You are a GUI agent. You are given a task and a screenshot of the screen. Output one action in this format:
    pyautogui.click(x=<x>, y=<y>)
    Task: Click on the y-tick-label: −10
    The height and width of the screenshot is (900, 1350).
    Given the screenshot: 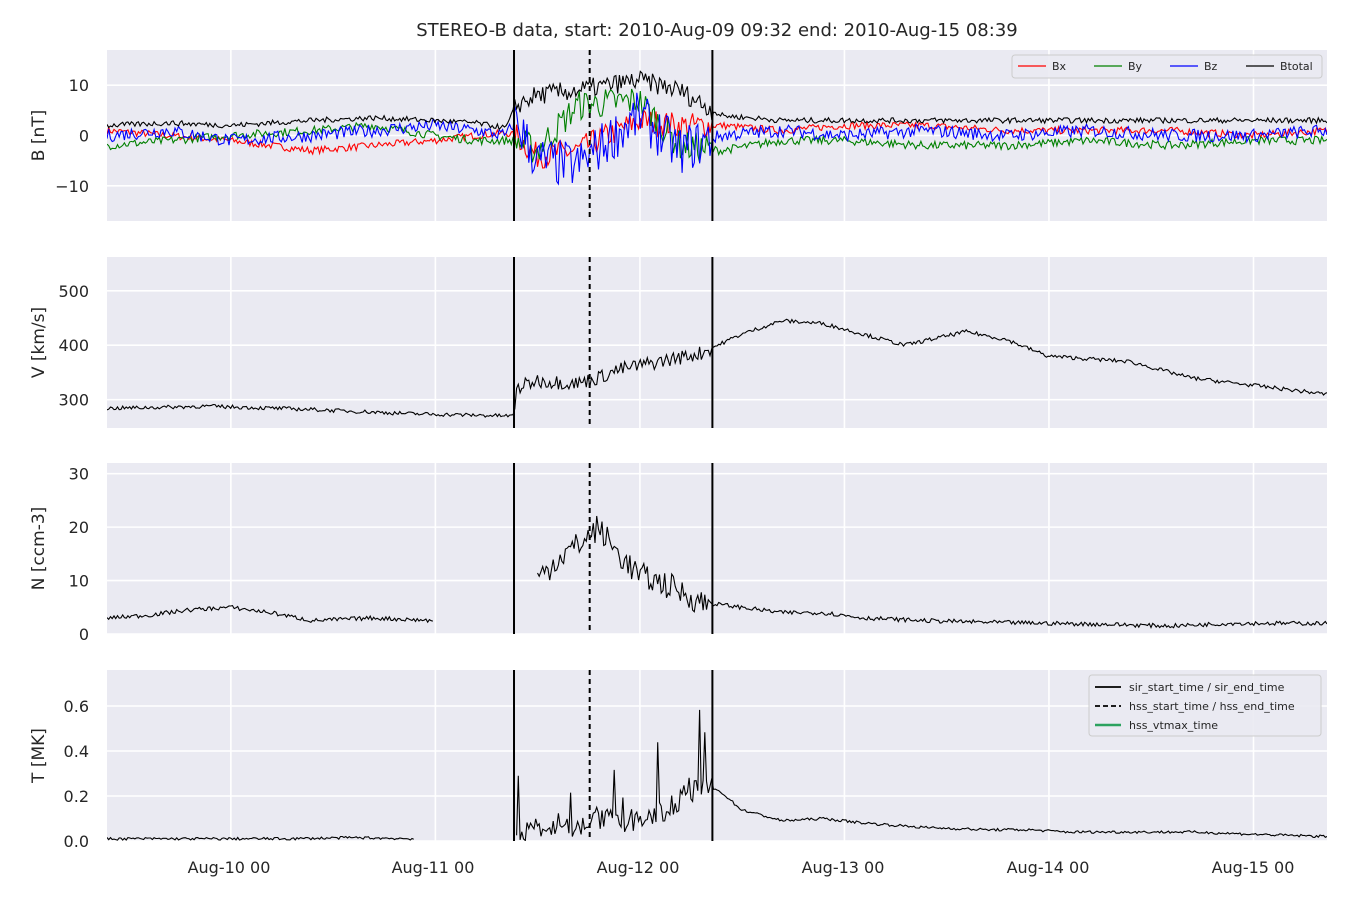 What is the action you would take?
    pyautogui.click(x=72, y=186)
    